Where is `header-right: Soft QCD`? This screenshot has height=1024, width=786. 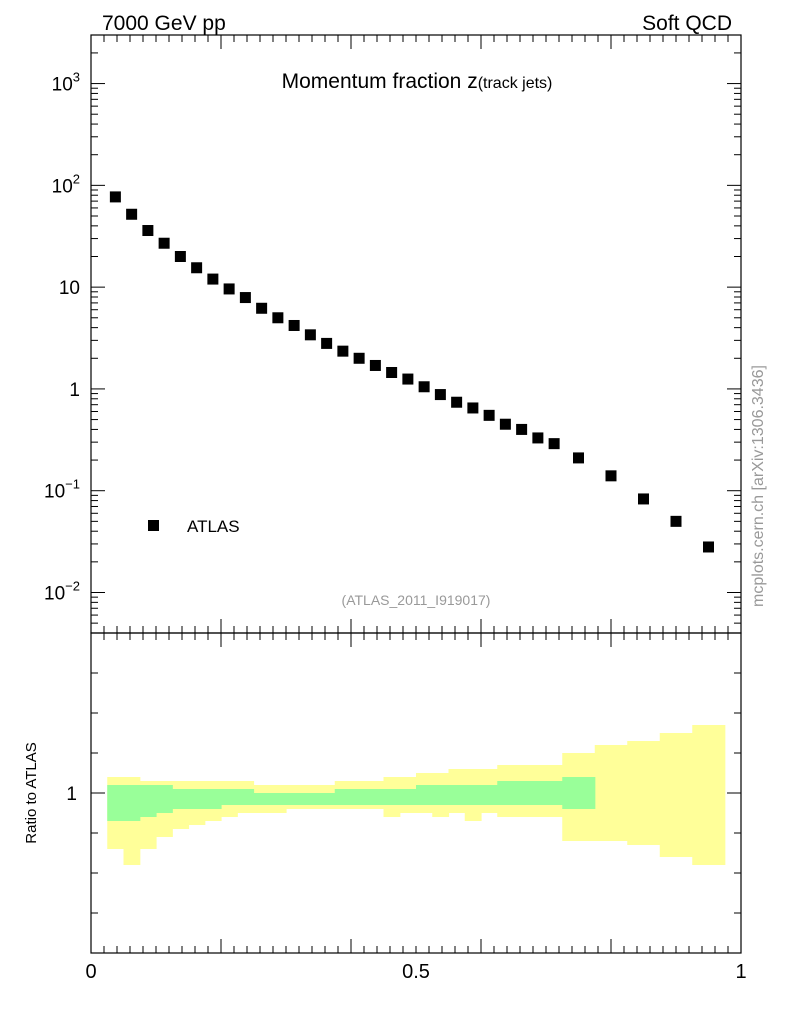 header-right: Soft QCD is located at coordinates (687, 23).